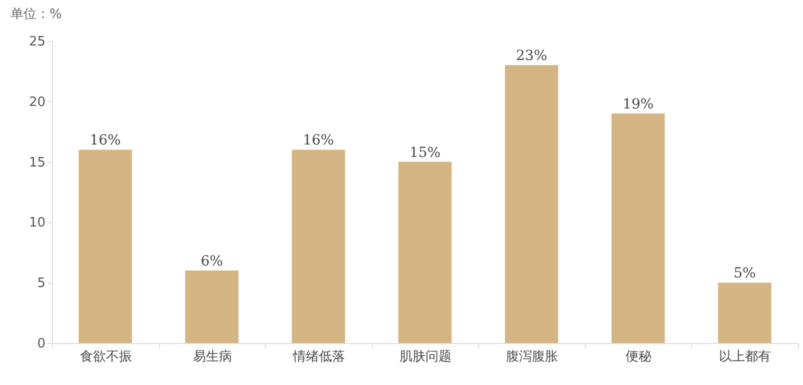  I want to click on x-tick-label: 食欲不振, so click(106, 357).